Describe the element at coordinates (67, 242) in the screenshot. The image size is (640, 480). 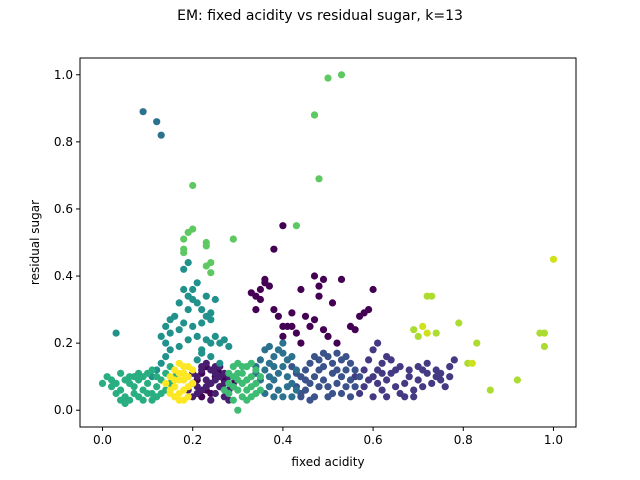
I see `y-axis-ticks: 0.0 0.2 0.4 0.6 0.8 1.0` at that location.